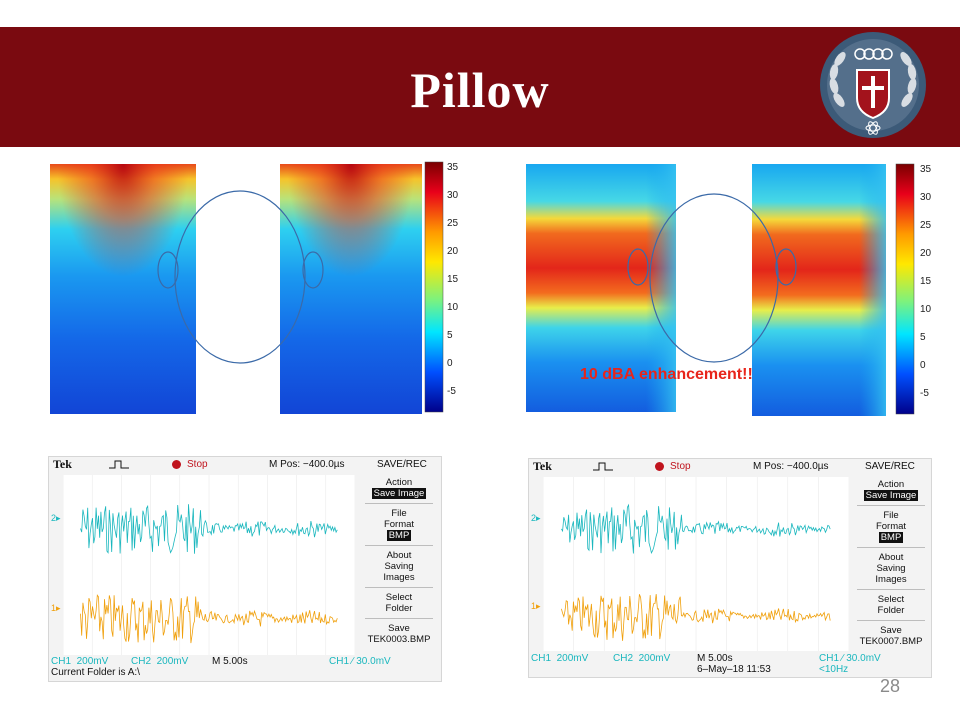 The height and width of the screenshot is (720, 960). I want to click on date-time: 6–May–18 11:53, so click(734, 669).